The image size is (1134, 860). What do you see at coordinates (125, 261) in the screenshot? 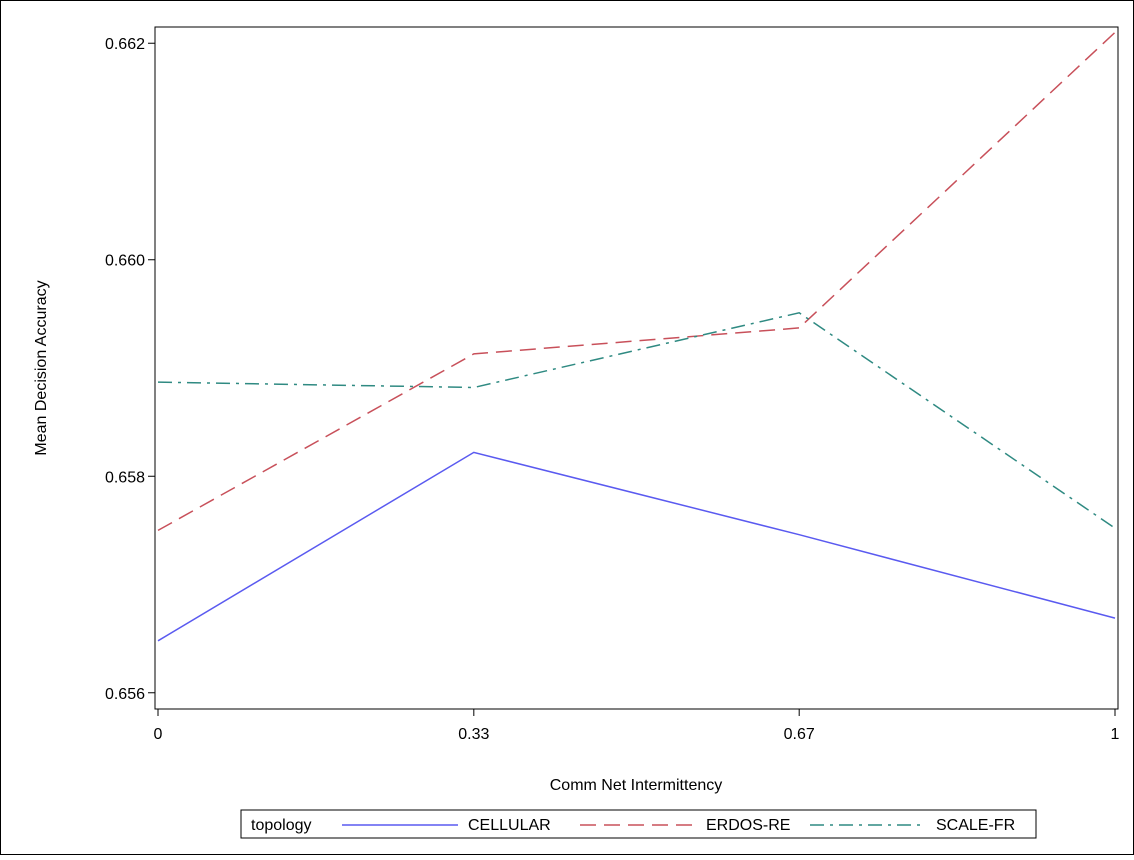
I see `y-tick-label: 0.660` at bounding box center [125, 261].